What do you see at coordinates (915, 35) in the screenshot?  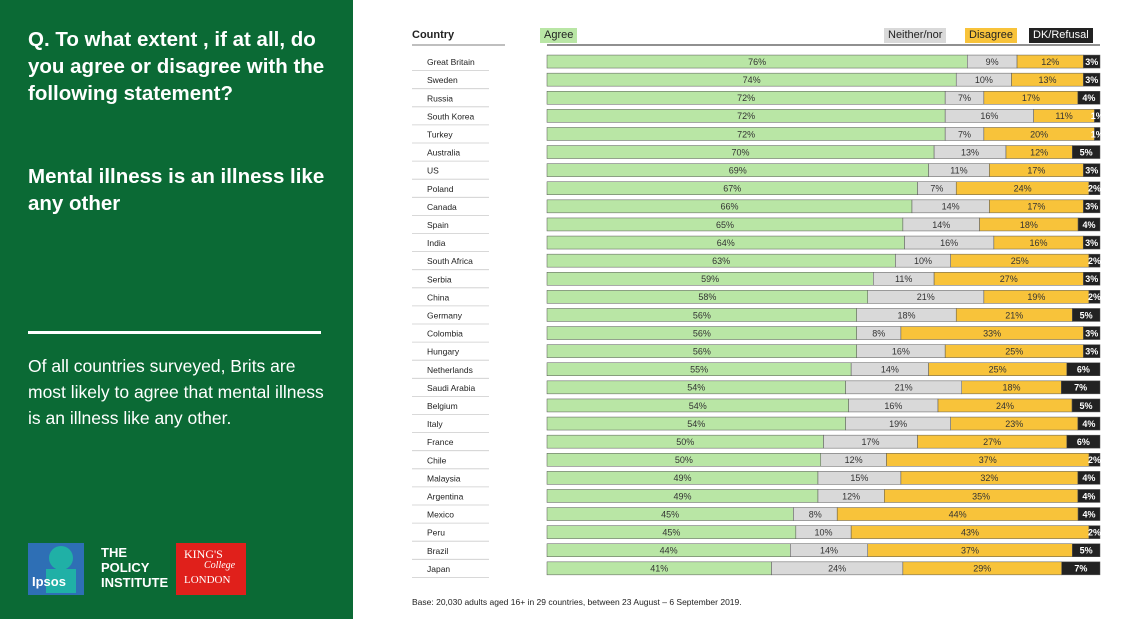 I see `legend-neither: Neither/nor` at bounding box center [915, 35].